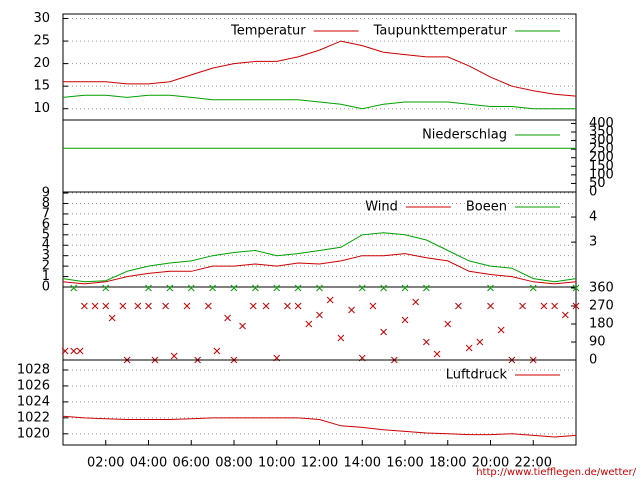  Describe the element at coordinates (46, 255) in the screenshot. I see `y-tick-label: 3` at that location.